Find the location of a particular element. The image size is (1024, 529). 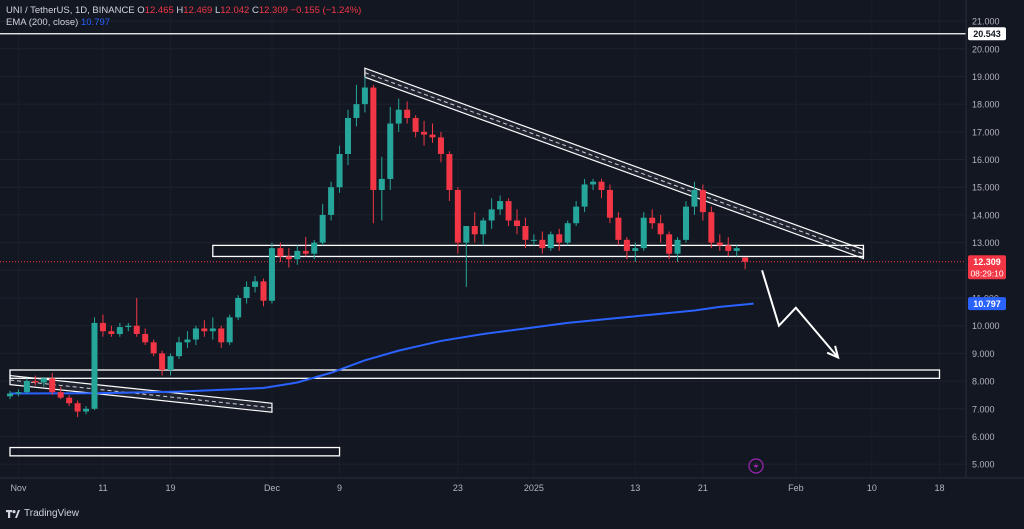

open-label: O is located at coordinates (141, 10).